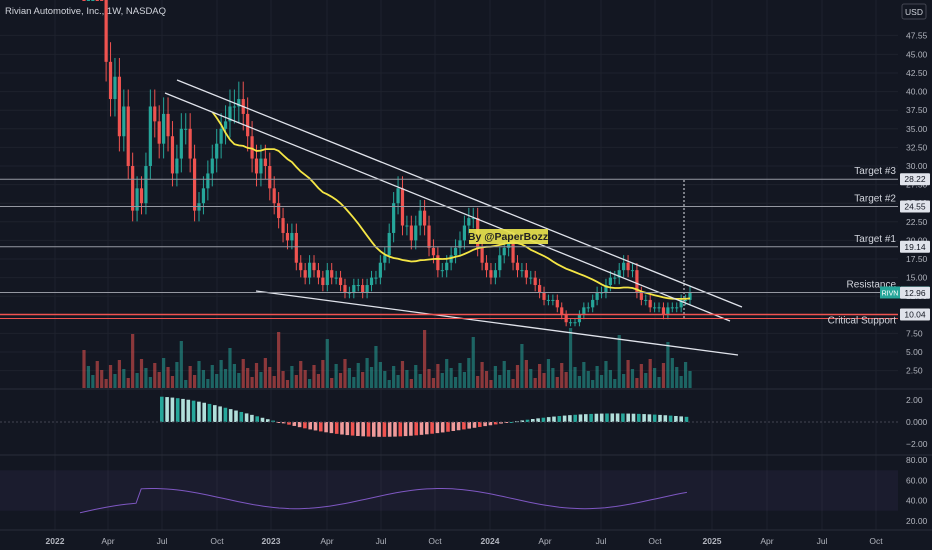 The width and height of the screenshot is (932, 550). Describe the element at coordinates (876, 541) in the screenshot. I see `time-tick-label: Oct` at that location.